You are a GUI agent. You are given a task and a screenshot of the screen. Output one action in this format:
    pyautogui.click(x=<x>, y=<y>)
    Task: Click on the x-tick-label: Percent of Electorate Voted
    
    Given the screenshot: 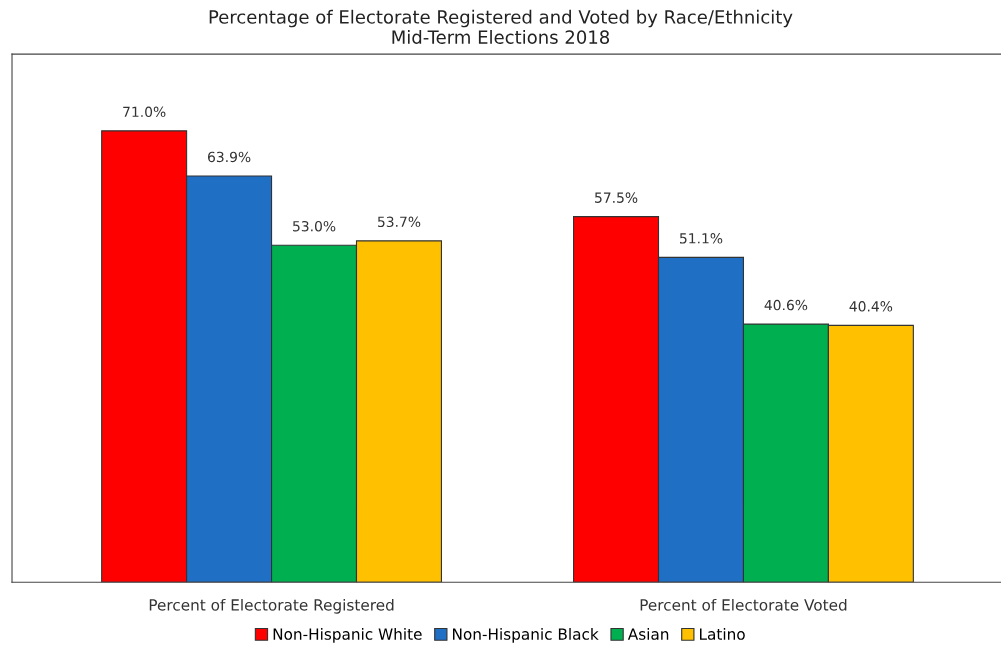 What is the action you would take?
    pyautogui.click(x=743, y=604)
    